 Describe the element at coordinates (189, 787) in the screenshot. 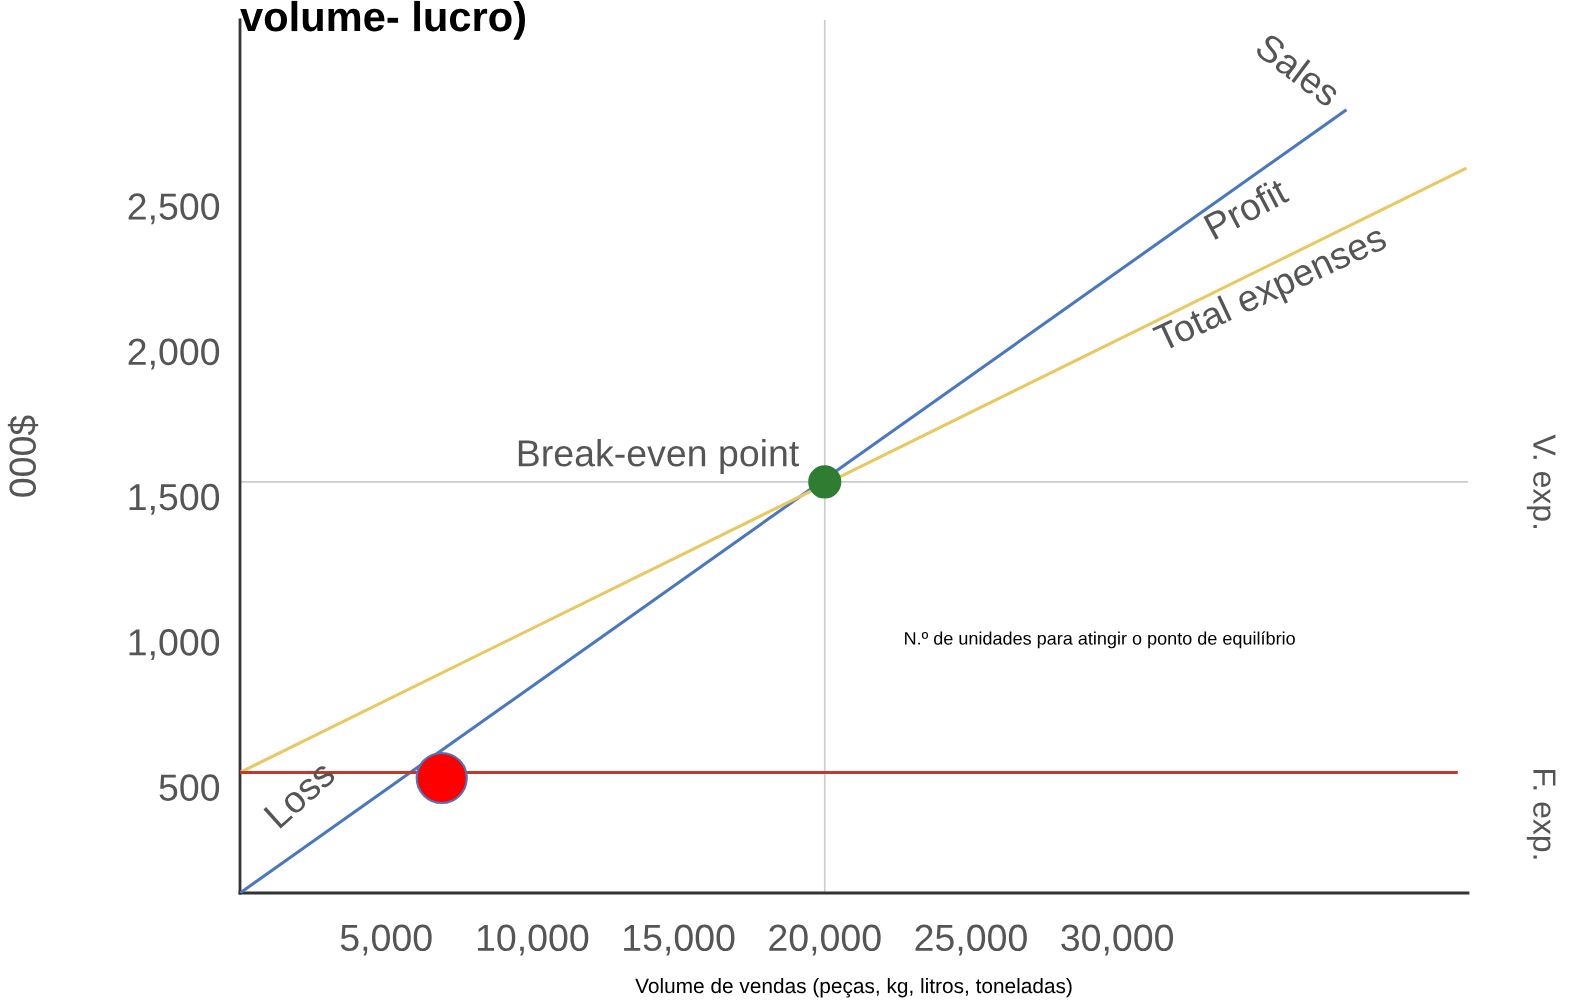

I see `y-tick-label: 500` at that location.